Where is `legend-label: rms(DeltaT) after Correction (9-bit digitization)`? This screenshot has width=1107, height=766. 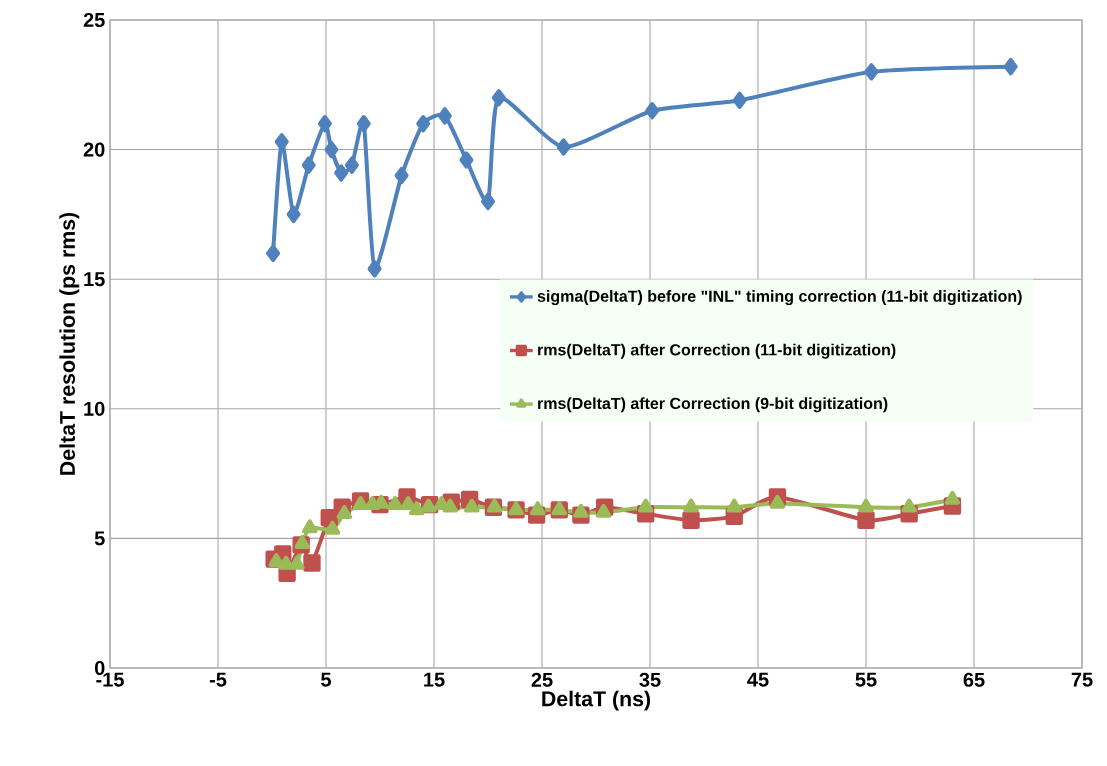
legend-label: rms(DeltaT) after Correction (9-bit digitization) is located at coordinates (713, 405).